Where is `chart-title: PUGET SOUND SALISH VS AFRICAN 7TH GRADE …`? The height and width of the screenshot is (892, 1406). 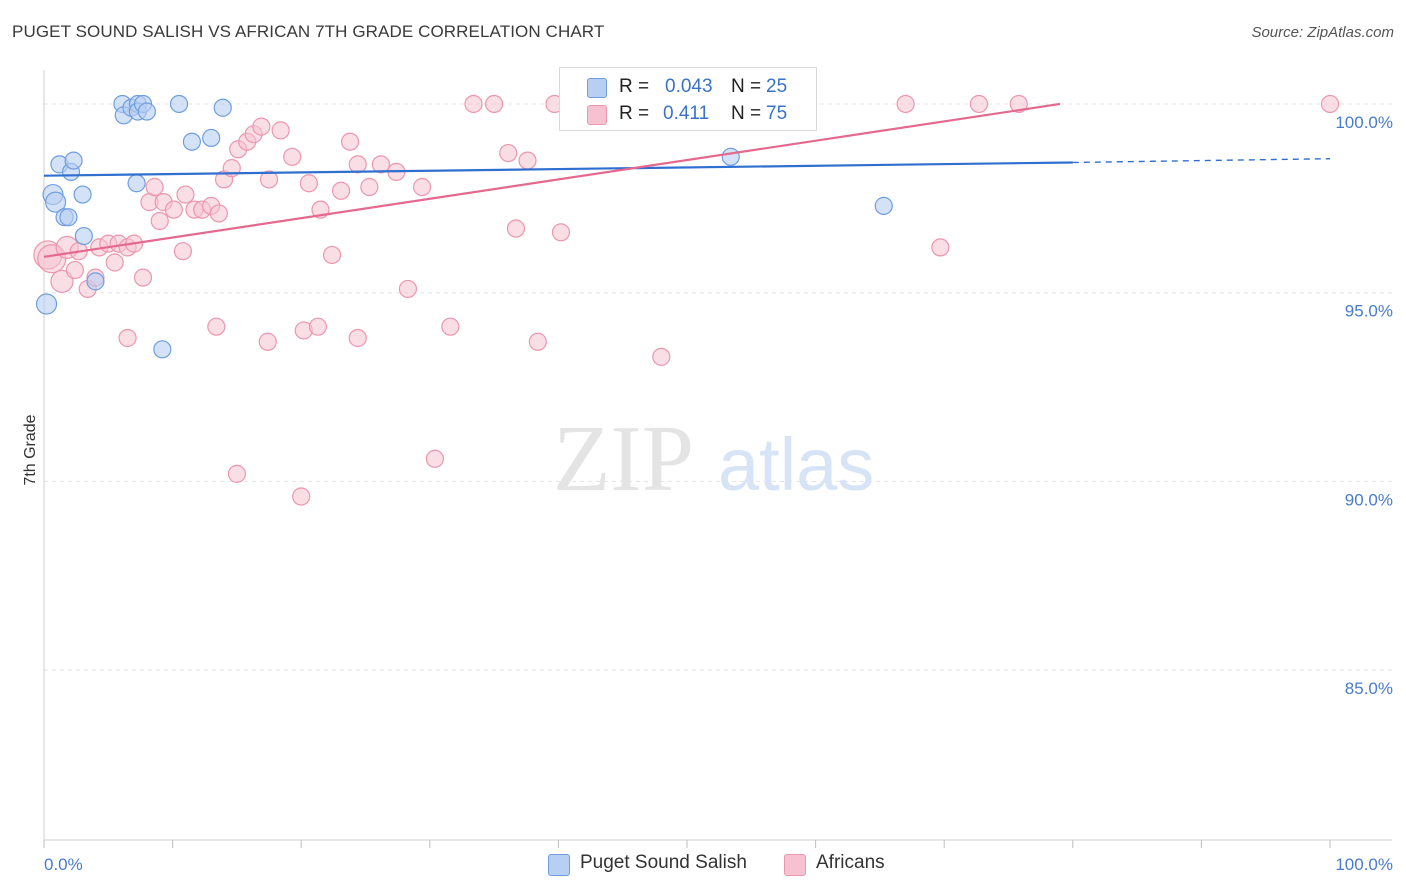
chart-title: PUGET SOUND SALISH VS AFRICAN 7TH GRADE … is located at coordinates (308, 31).